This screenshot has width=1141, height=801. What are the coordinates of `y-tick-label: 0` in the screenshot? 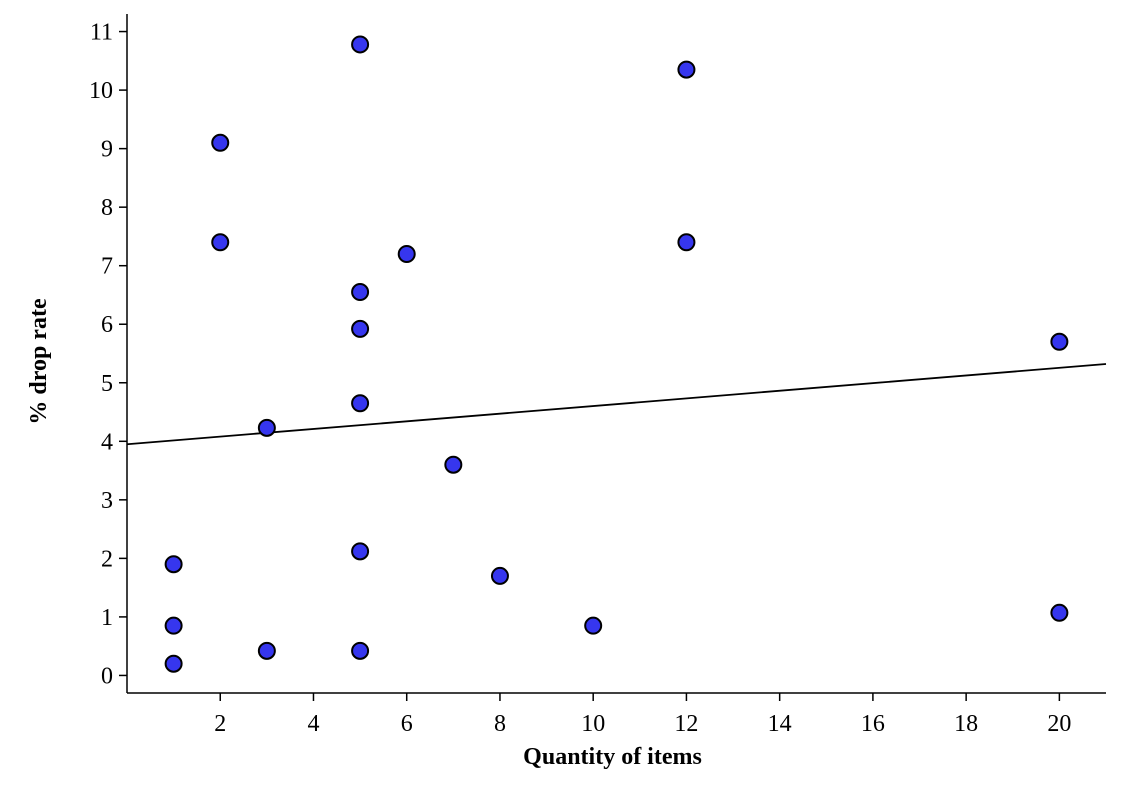 It's located at (107, 676).